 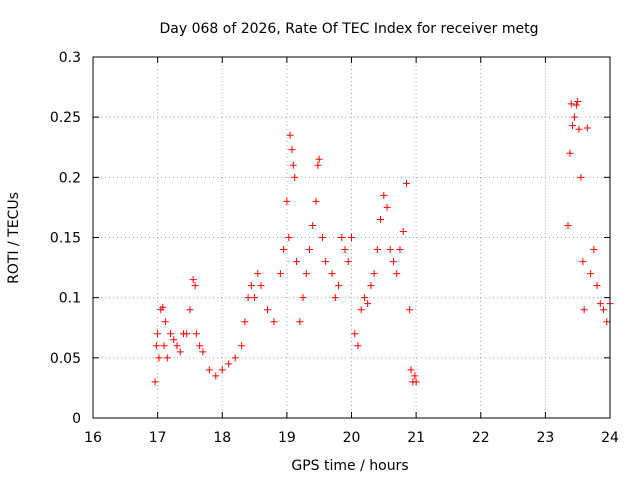 What do you see at coordinates (545, 438) in the screenshot?
I see `x-tick-label: 23` at bounding box center [545, 438].